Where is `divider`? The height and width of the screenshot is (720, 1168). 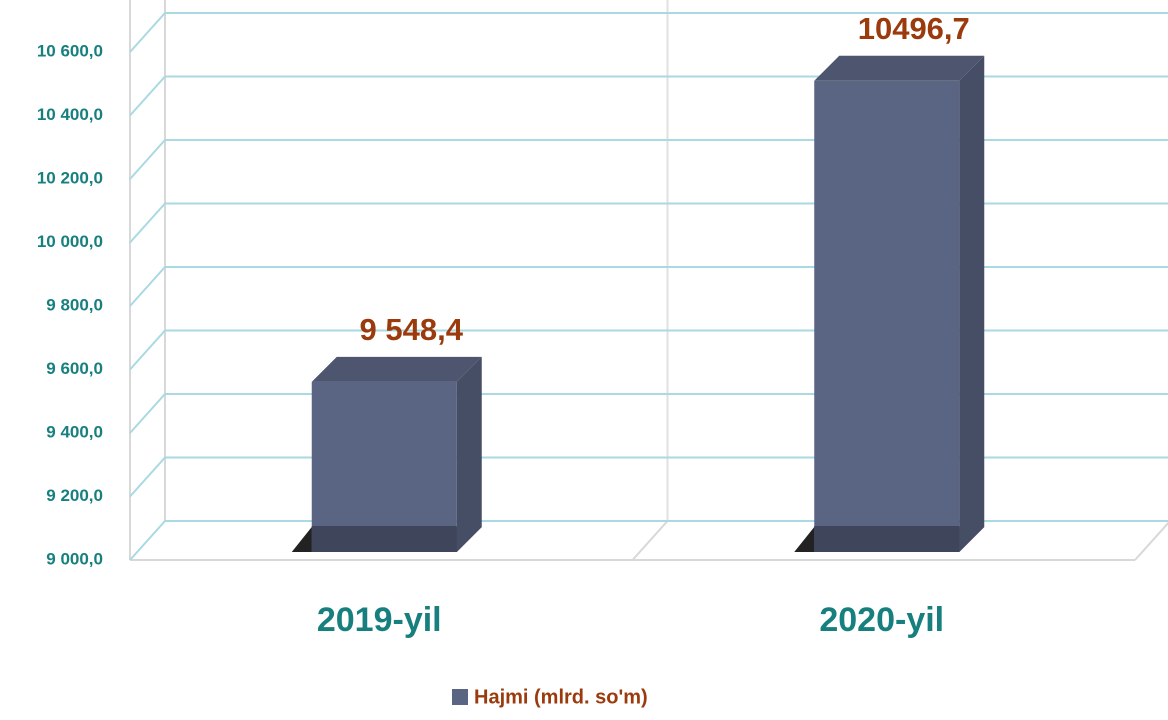 divider is located at coordinates (650, 540).